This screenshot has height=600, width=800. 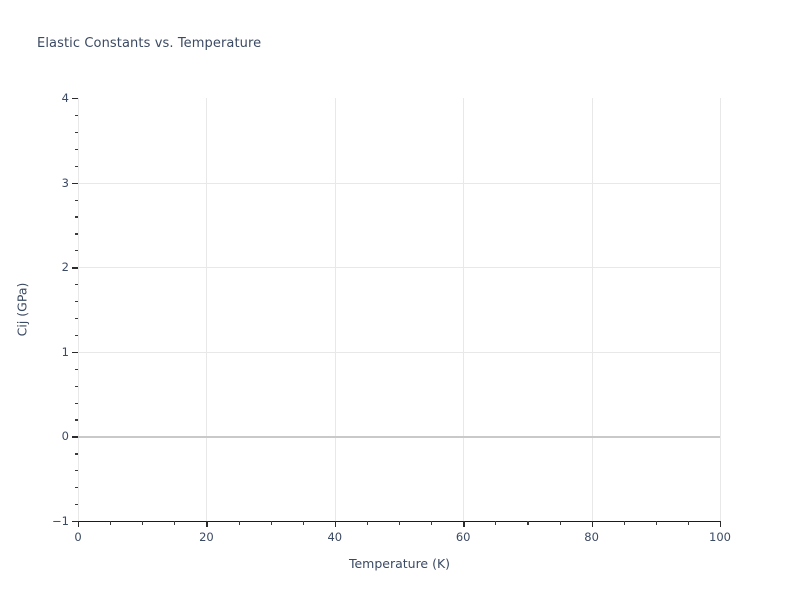 I want to click on x-tick-label: 80, so click(x=591, y=537).